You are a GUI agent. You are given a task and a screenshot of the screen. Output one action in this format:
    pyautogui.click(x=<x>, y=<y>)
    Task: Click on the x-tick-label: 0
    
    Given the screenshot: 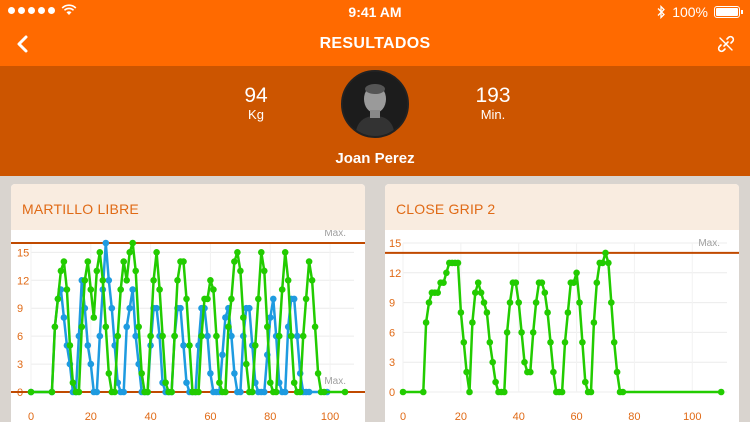 What is the action you would take?
    pyautogui.click(x=403, y=416)
    